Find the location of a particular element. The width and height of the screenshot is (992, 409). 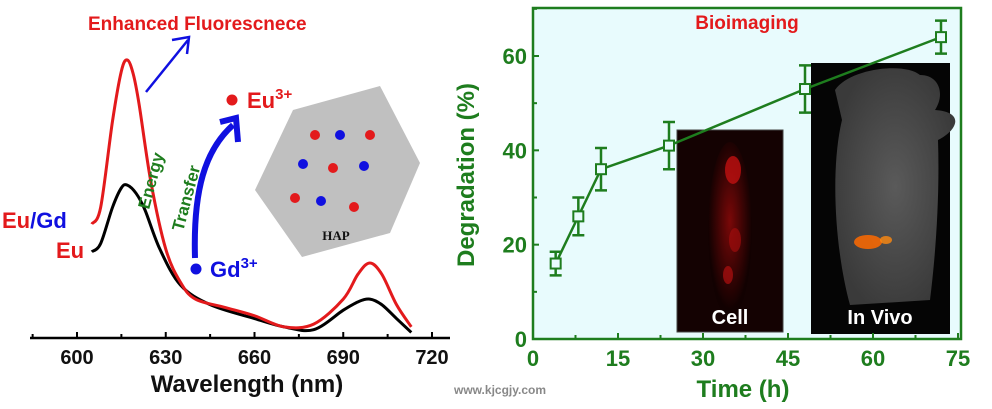

in-vivo-inset-image: In Vivo is located at coordinates (883, 198).